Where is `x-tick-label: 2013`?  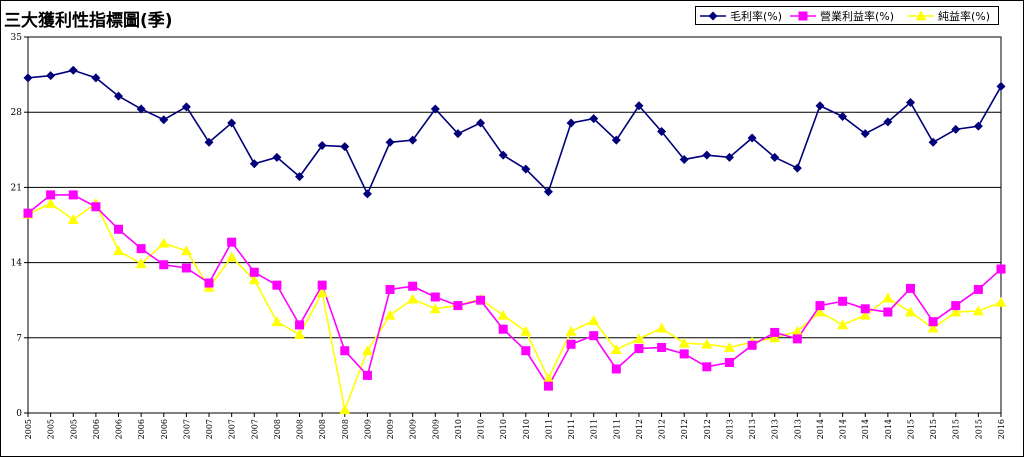 x-tick-label: 2013 is located at coordinates (797, 429).